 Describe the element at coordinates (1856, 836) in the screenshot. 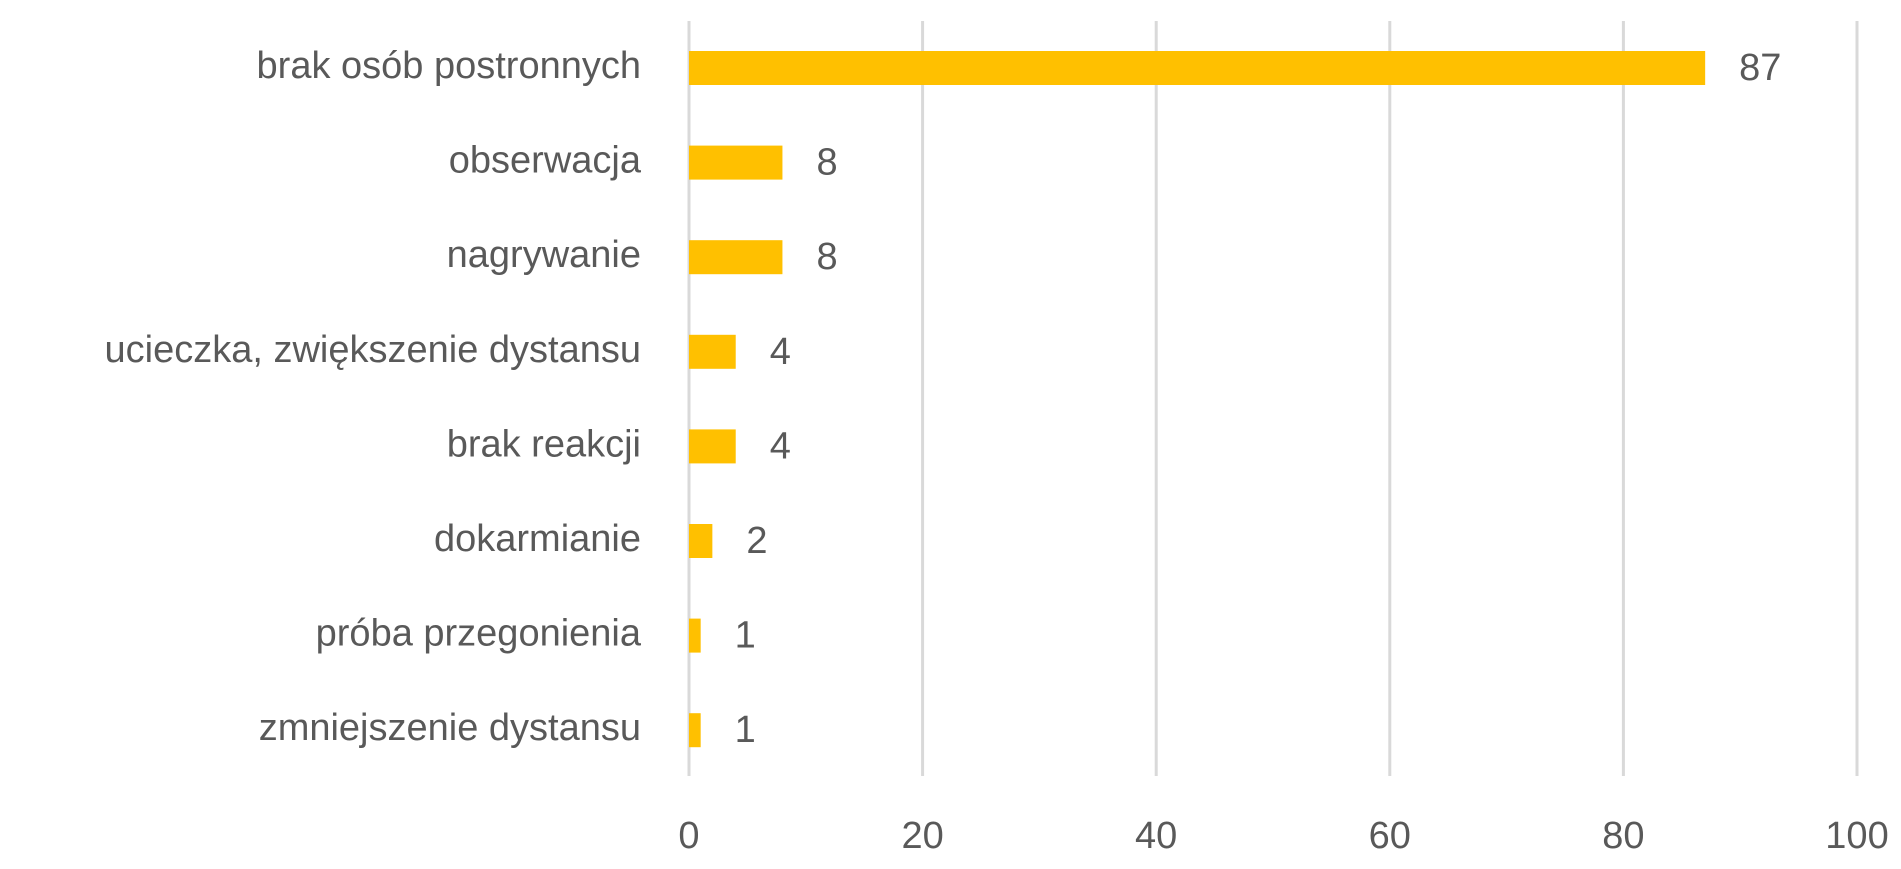

I see `x-tick-label: 100` at that location.